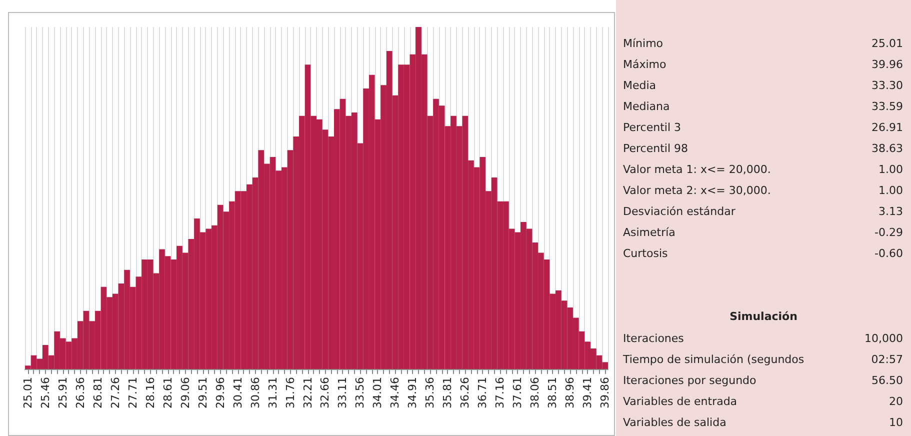  What do you see at coordinates (570, 392) in the screenshot?
I see `x-tick-label: 38.96` at bounding box center [570, 392].